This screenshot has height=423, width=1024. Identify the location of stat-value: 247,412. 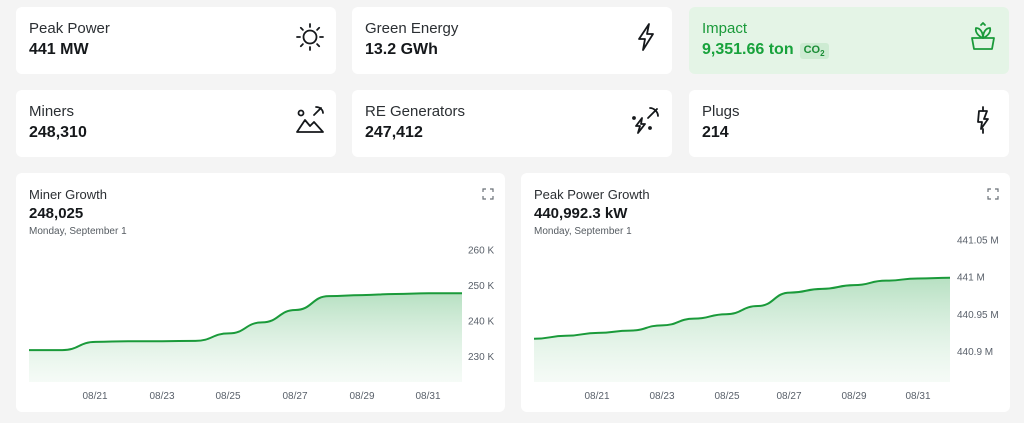
(394, 132).